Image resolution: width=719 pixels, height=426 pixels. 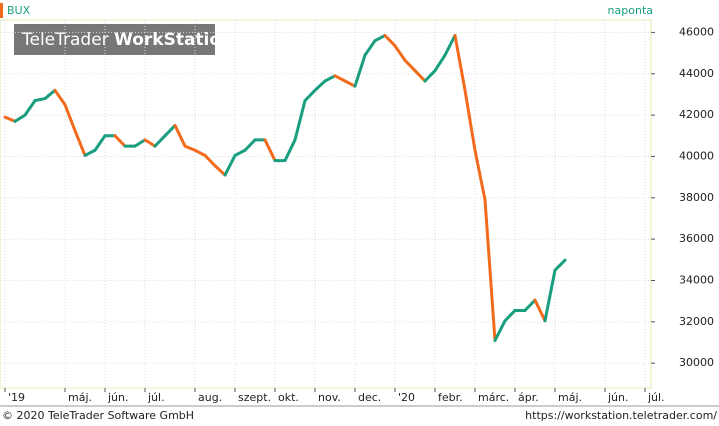 I want to click on chart-title: BUX, so click(x=19, y=10).